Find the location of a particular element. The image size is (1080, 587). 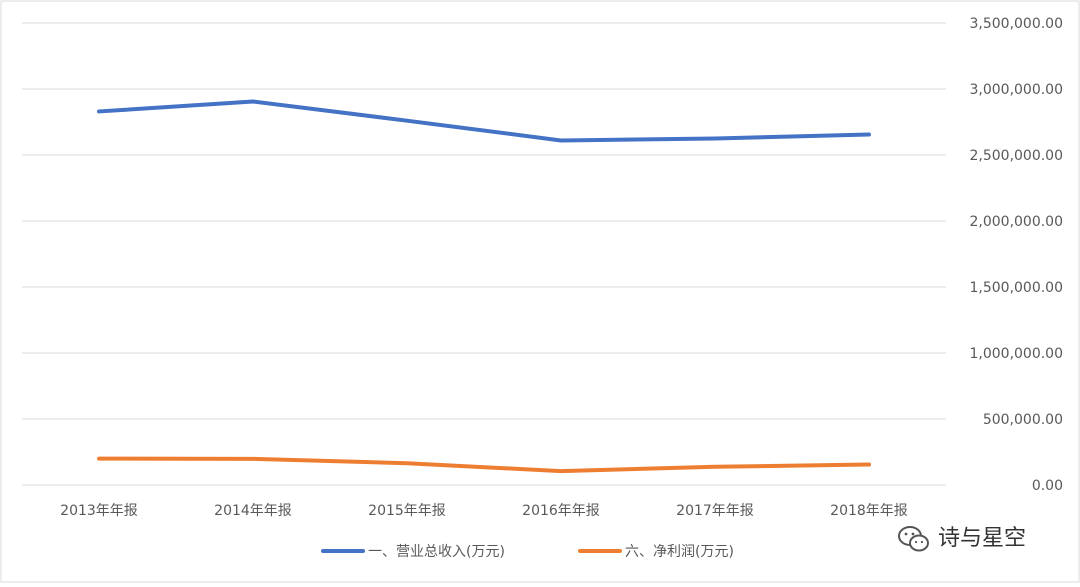

y-tick-label: 2,500,000.00 is located at coordinates (1016, 156).